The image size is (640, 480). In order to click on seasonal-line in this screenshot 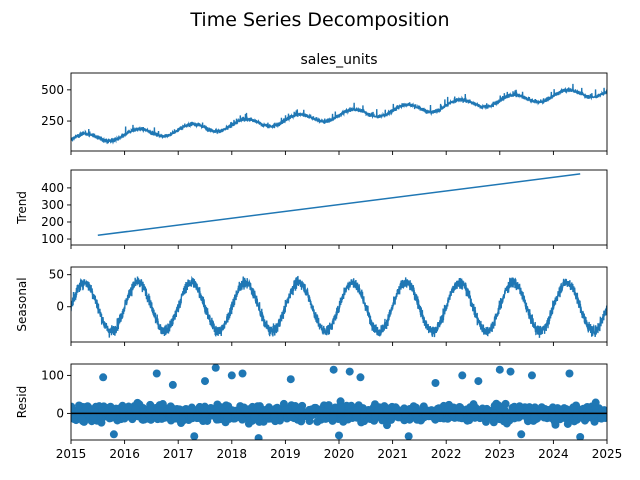, I will do `click(339, 306)`.